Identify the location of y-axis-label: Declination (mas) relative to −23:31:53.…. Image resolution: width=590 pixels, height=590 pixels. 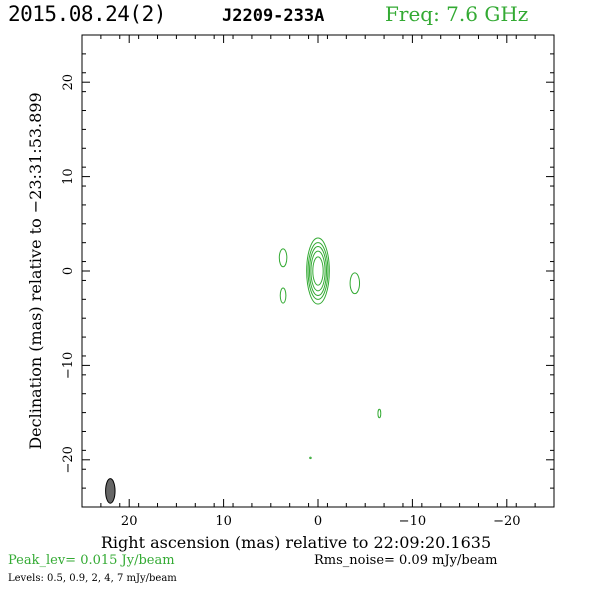
(35, 270).